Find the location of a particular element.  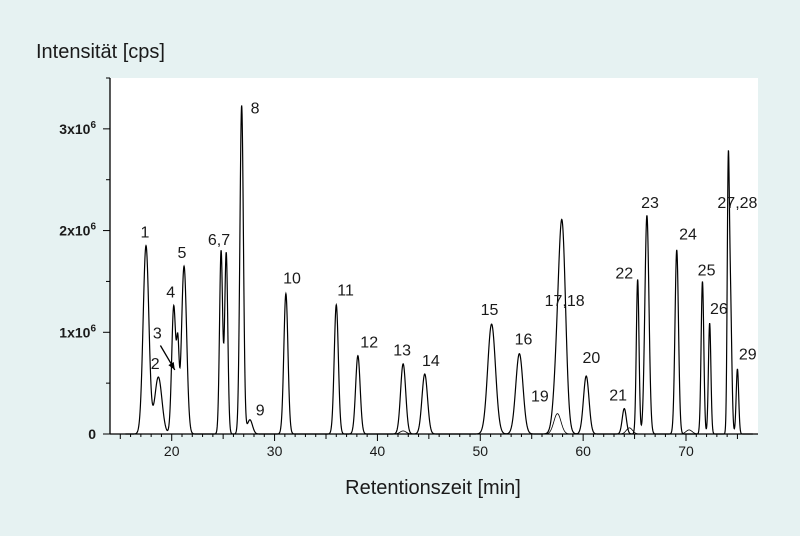

peak-label: 19 is located at coordinates (540, 396).